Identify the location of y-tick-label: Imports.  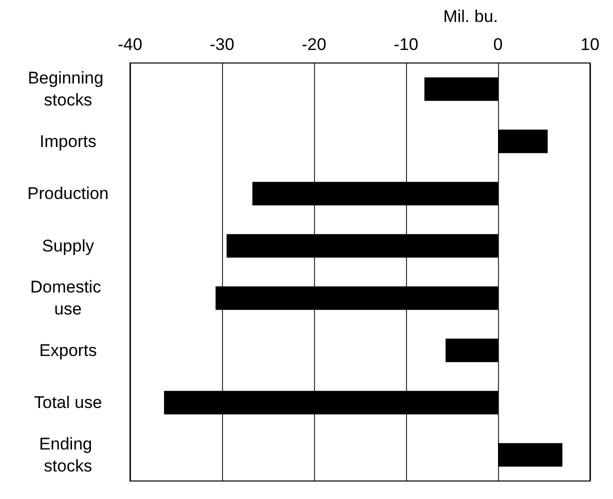
(68, 141).